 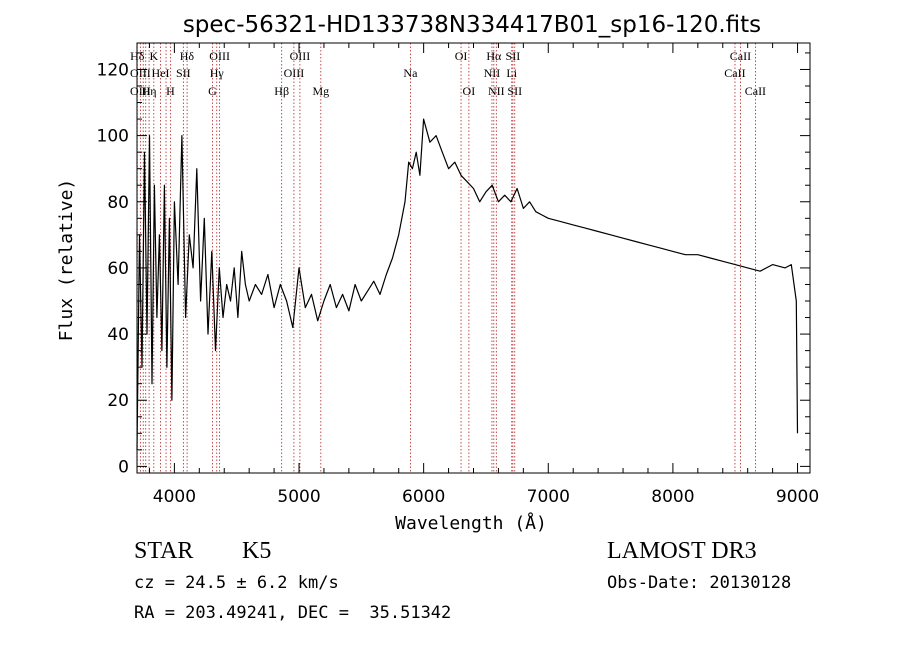 What do you see at coordinates (548, 497) in the screenshot?
I see `x-tick-label: 7000` at bounding box center [548, 497].